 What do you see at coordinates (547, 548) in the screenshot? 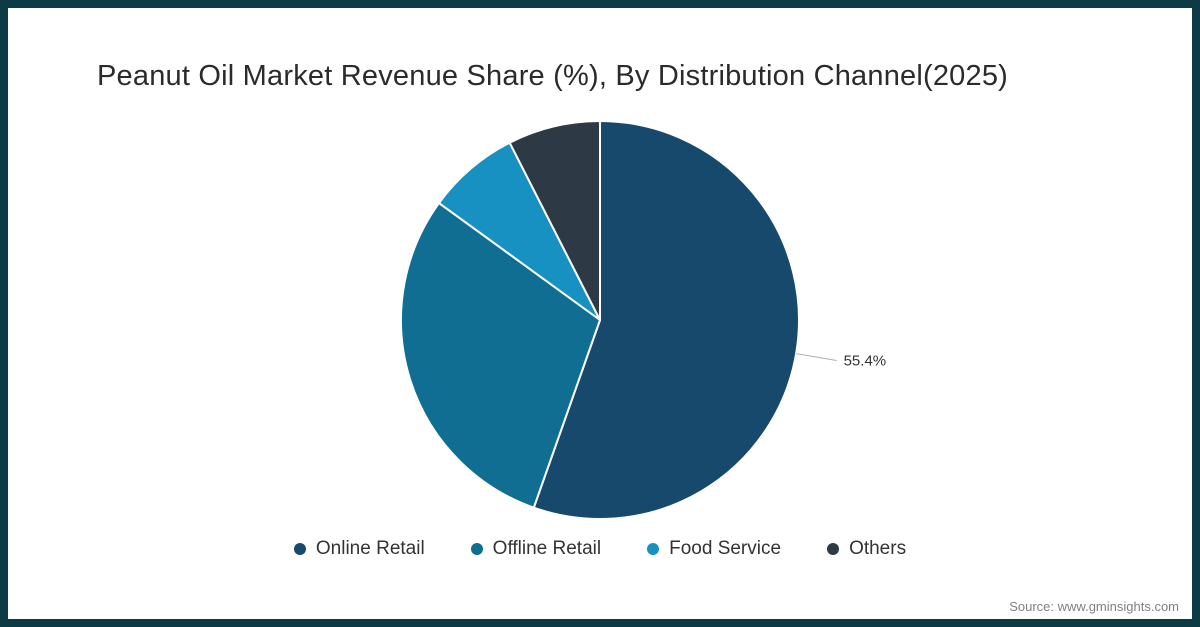
I see `legend-label: Offline Retail` at bounding box center [547, 548].